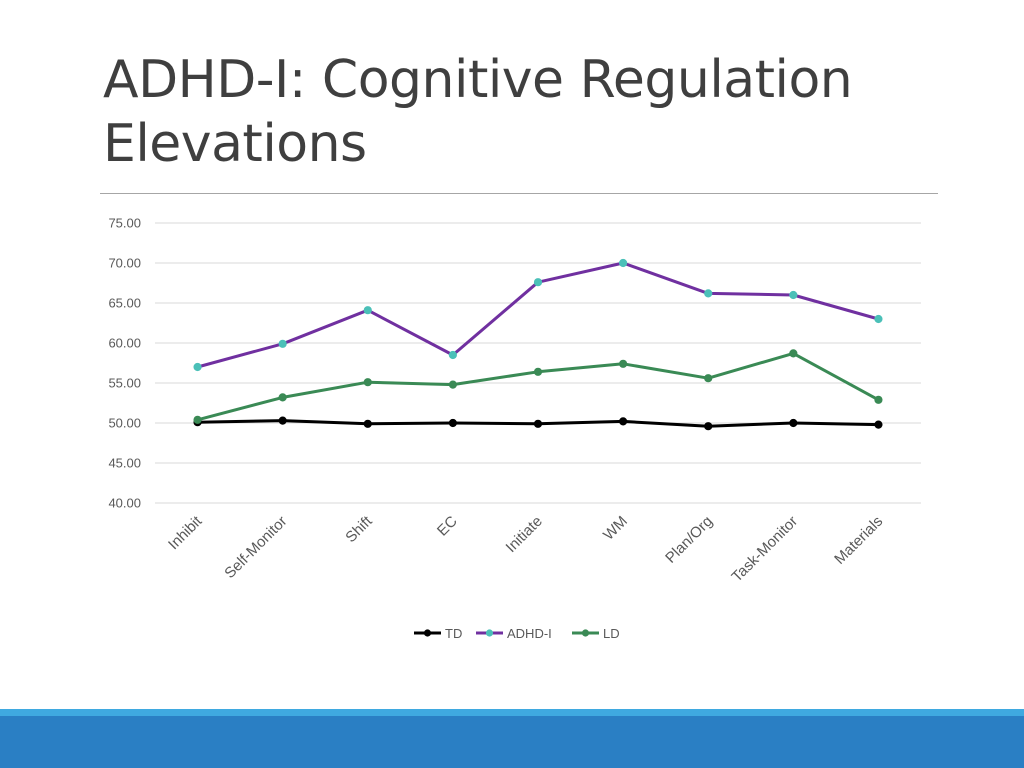  I want to click on chart-legend: TD ADHD-I LD, so click(517, 633).